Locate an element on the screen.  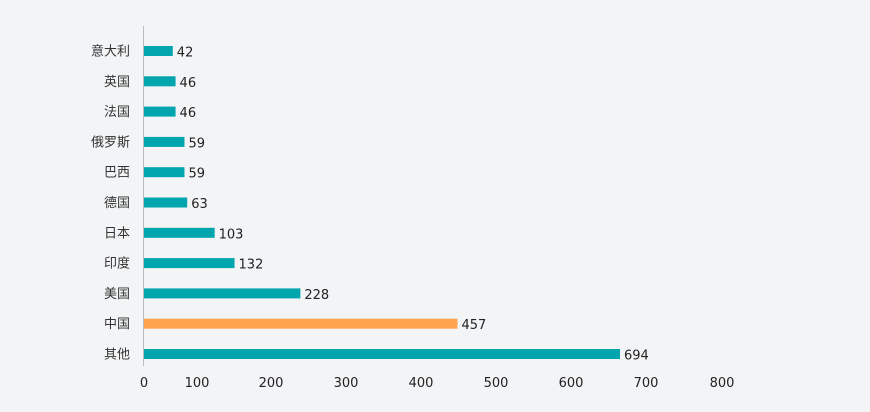
value-label: 42 is located at coordinates (185, 53).